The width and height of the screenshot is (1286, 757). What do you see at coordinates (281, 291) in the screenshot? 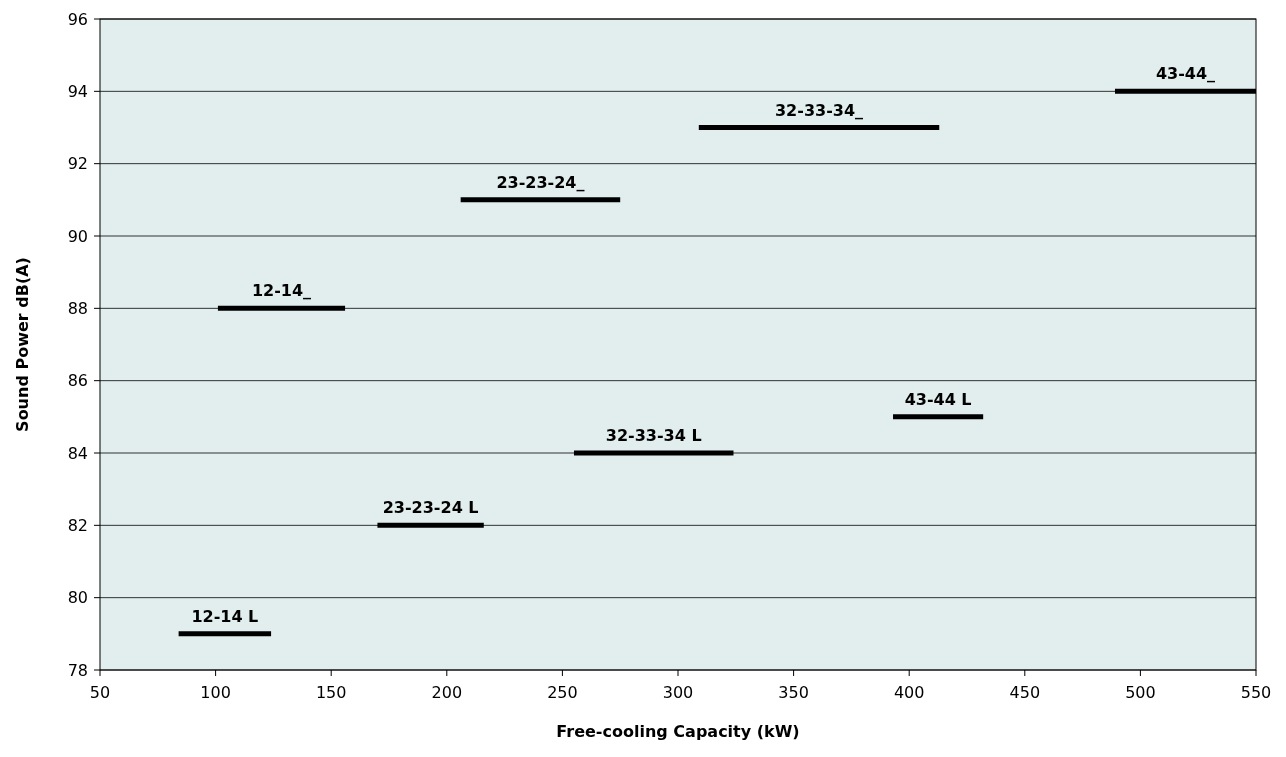
I see `series-label: 12-14_` at bounding box center [281, 291].